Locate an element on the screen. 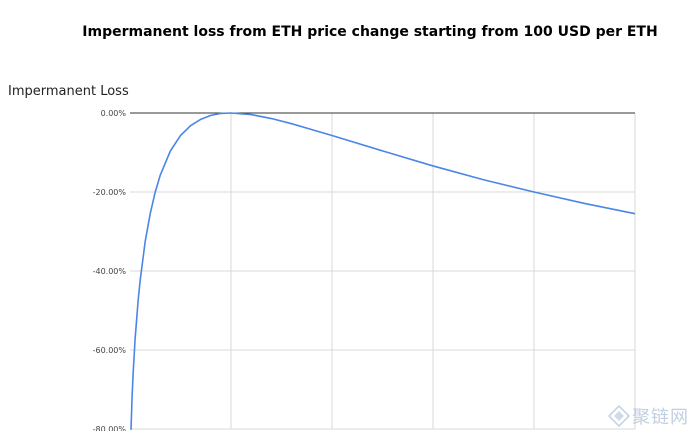  y-tick-label: -80.00% is located at coordinates (110, 428).